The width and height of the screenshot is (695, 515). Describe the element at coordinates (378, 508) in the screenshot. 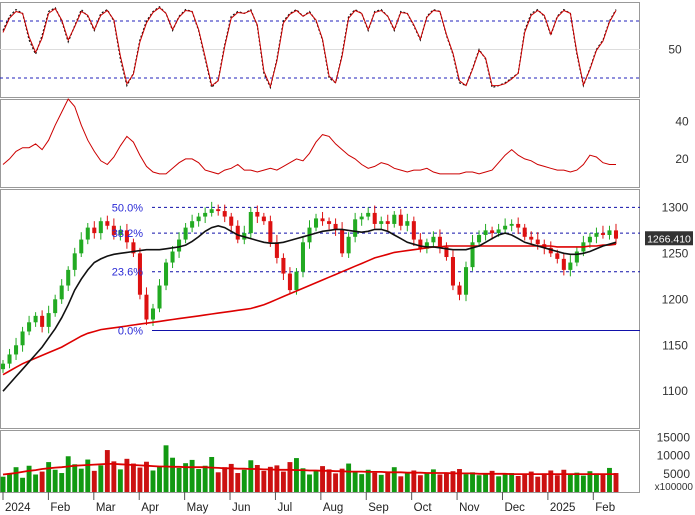

I see `month-label: Sep` at that location.